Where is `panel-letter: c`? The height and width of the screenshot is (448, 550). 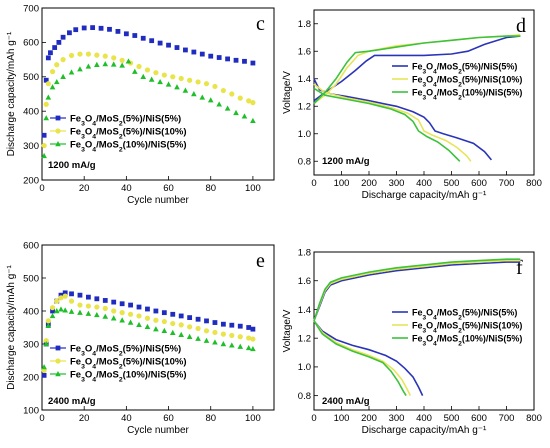 panel-letter: c is located at coordinates (260, 24).